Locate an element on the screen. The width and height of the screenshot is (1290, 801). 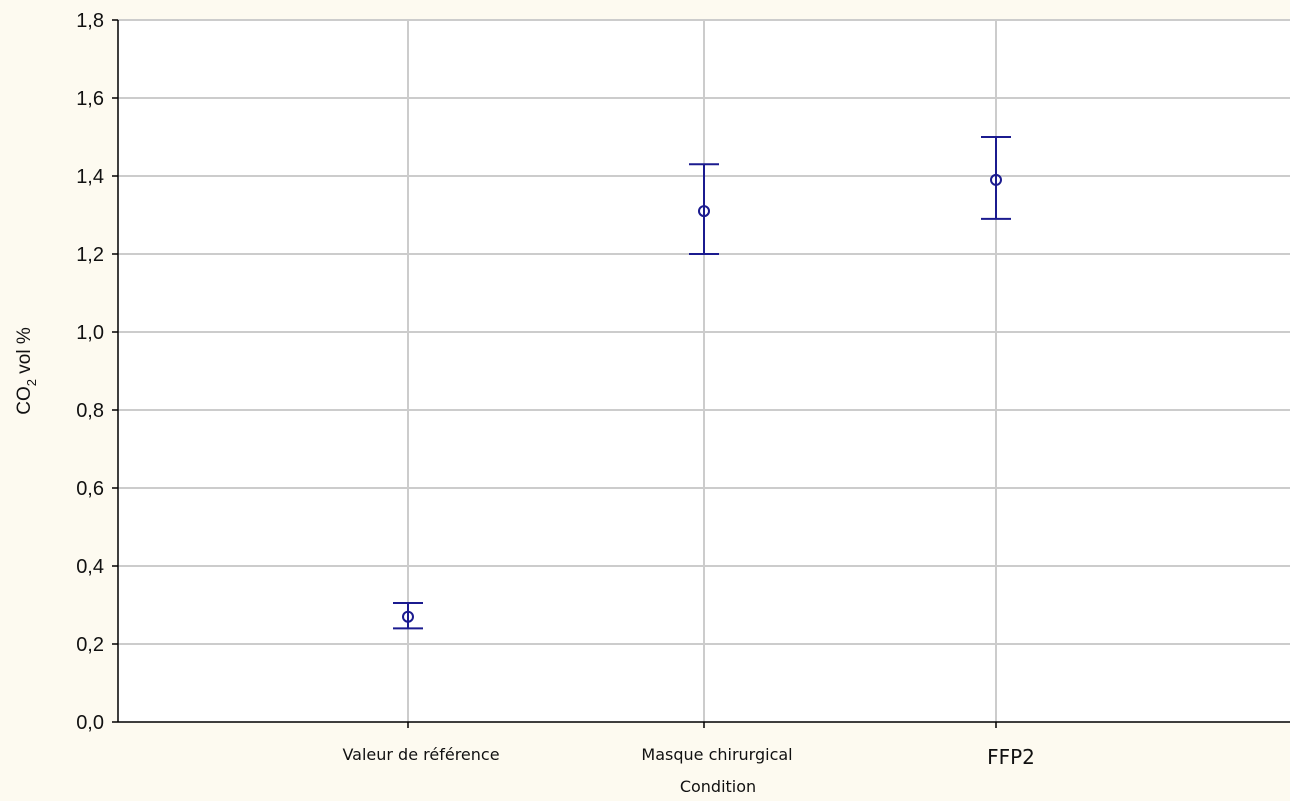
x-axis-title: Condition is located at coordinates (718, 786).